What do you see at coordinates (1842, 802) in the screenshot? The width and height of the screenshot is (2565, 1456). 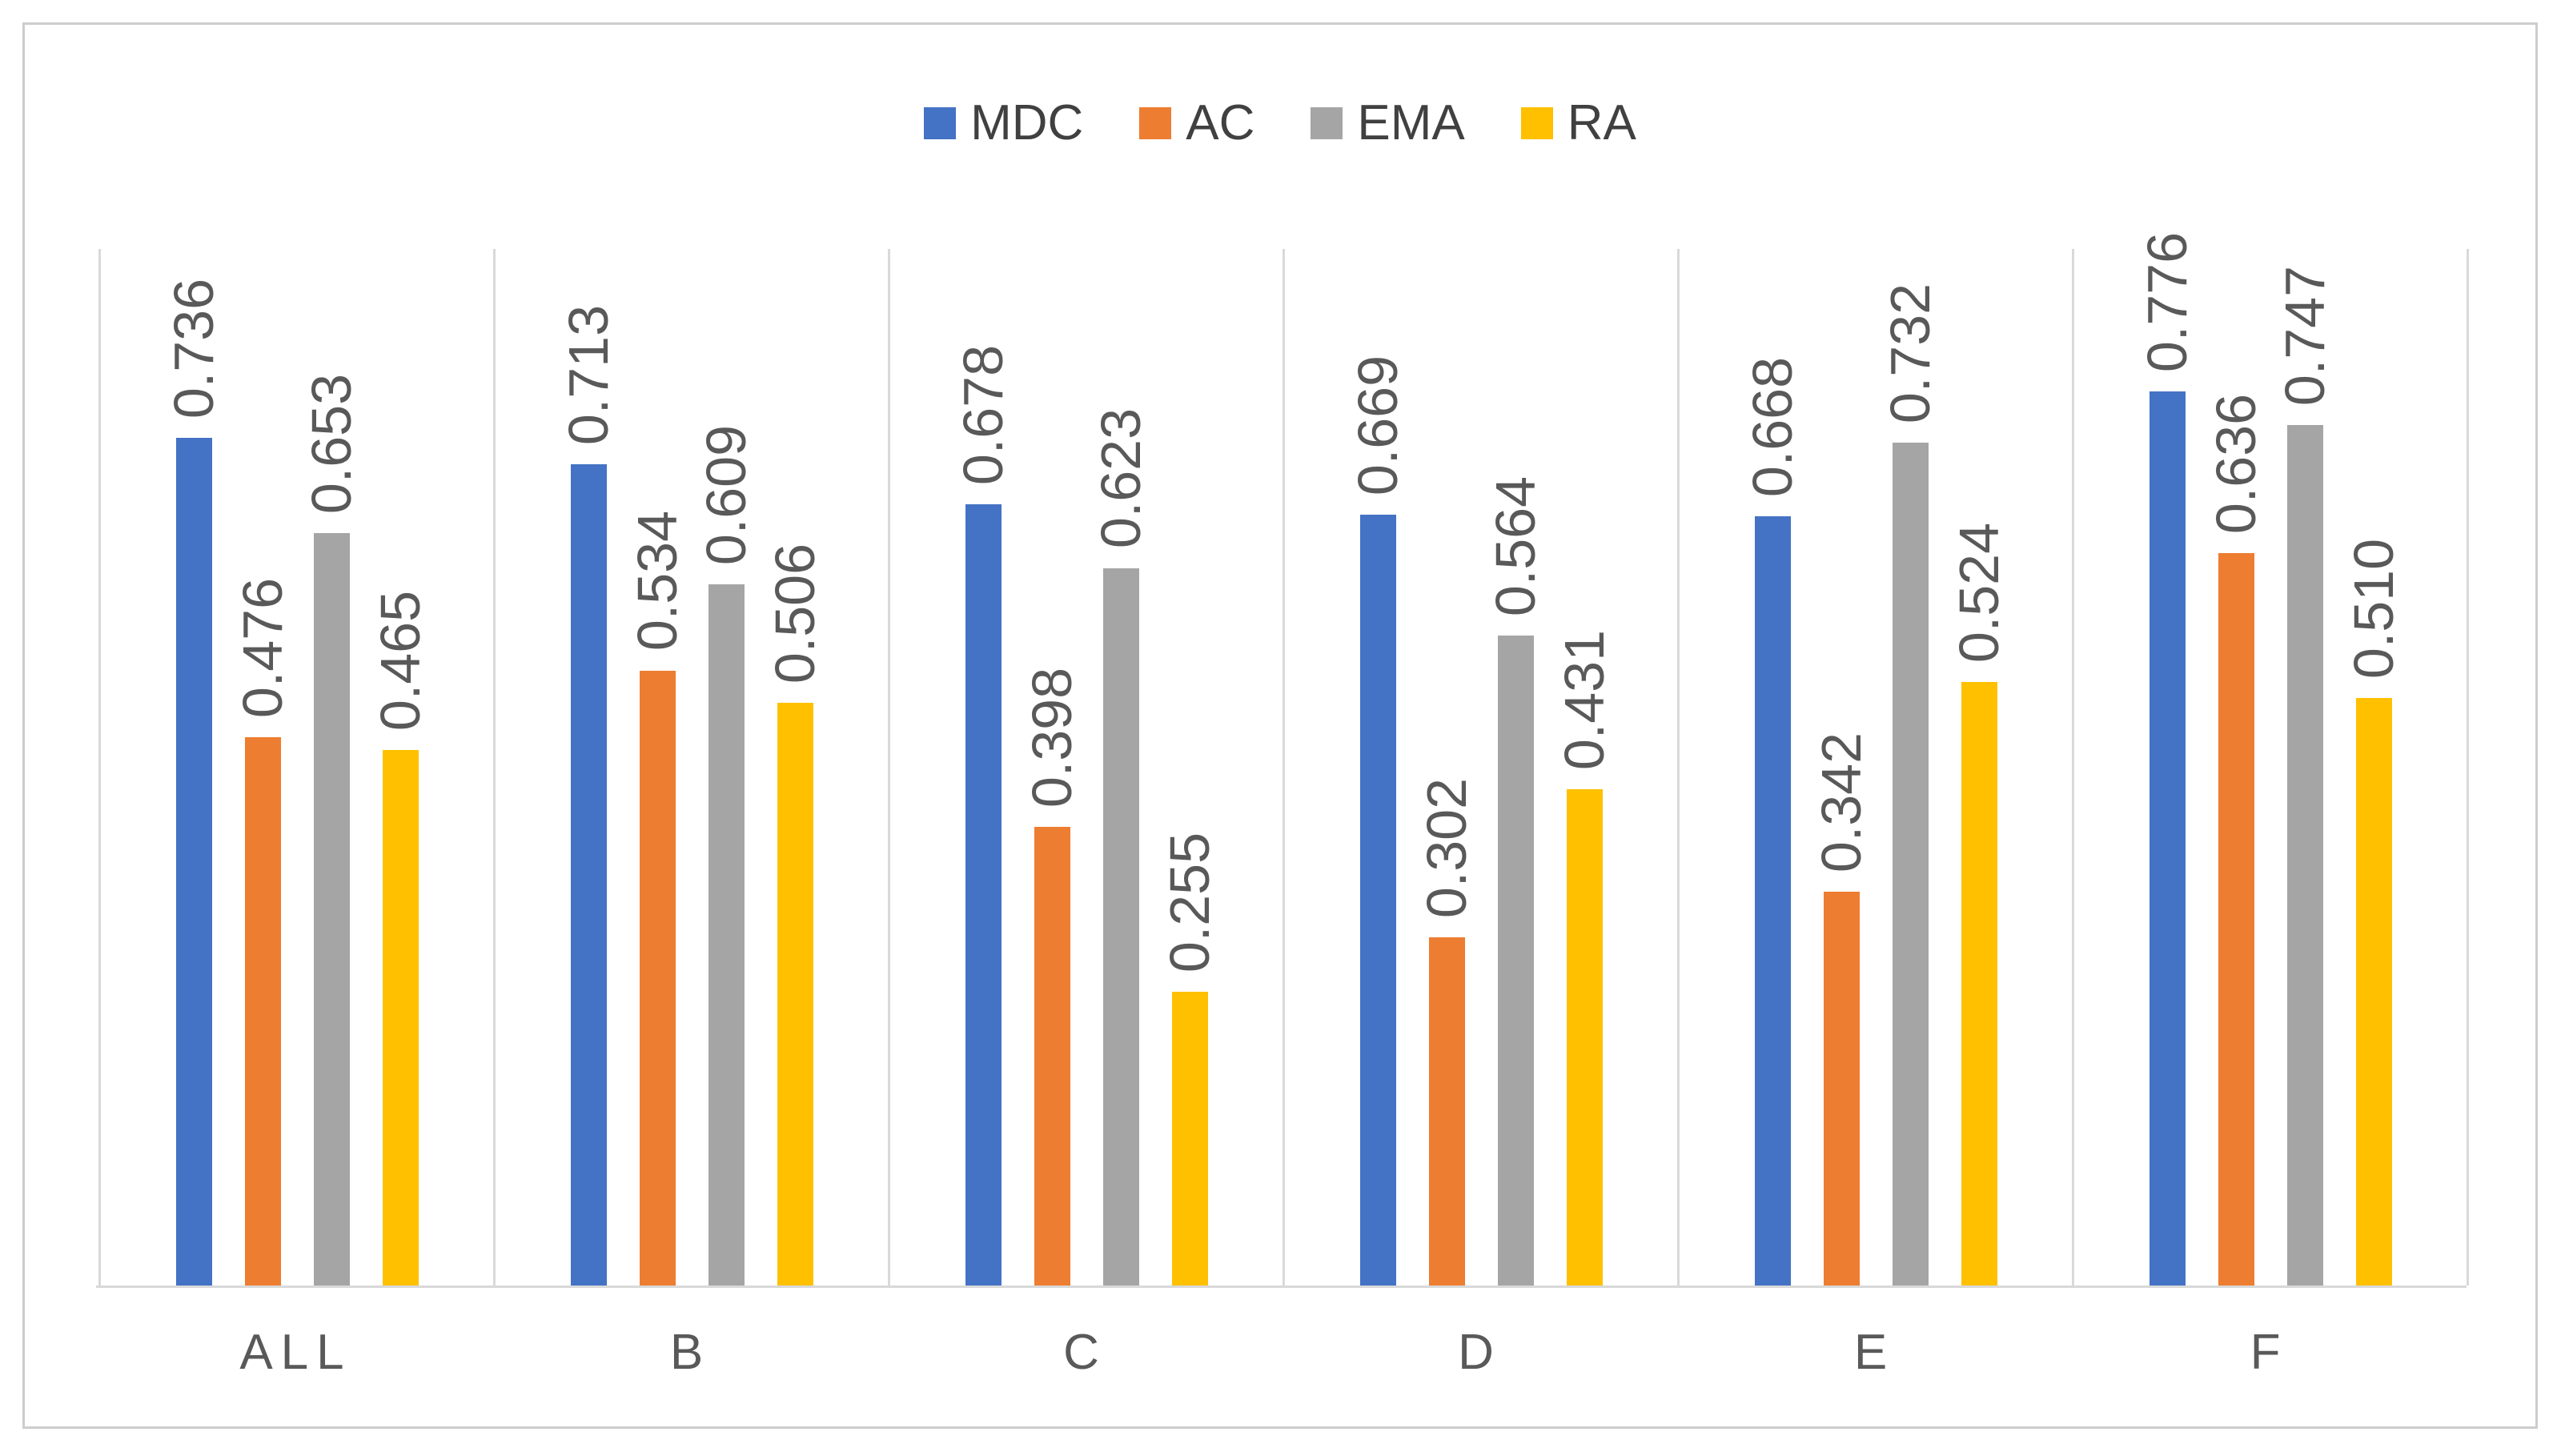 I see `bar-value-label: 0.342` at bounding box center [1842, 802].